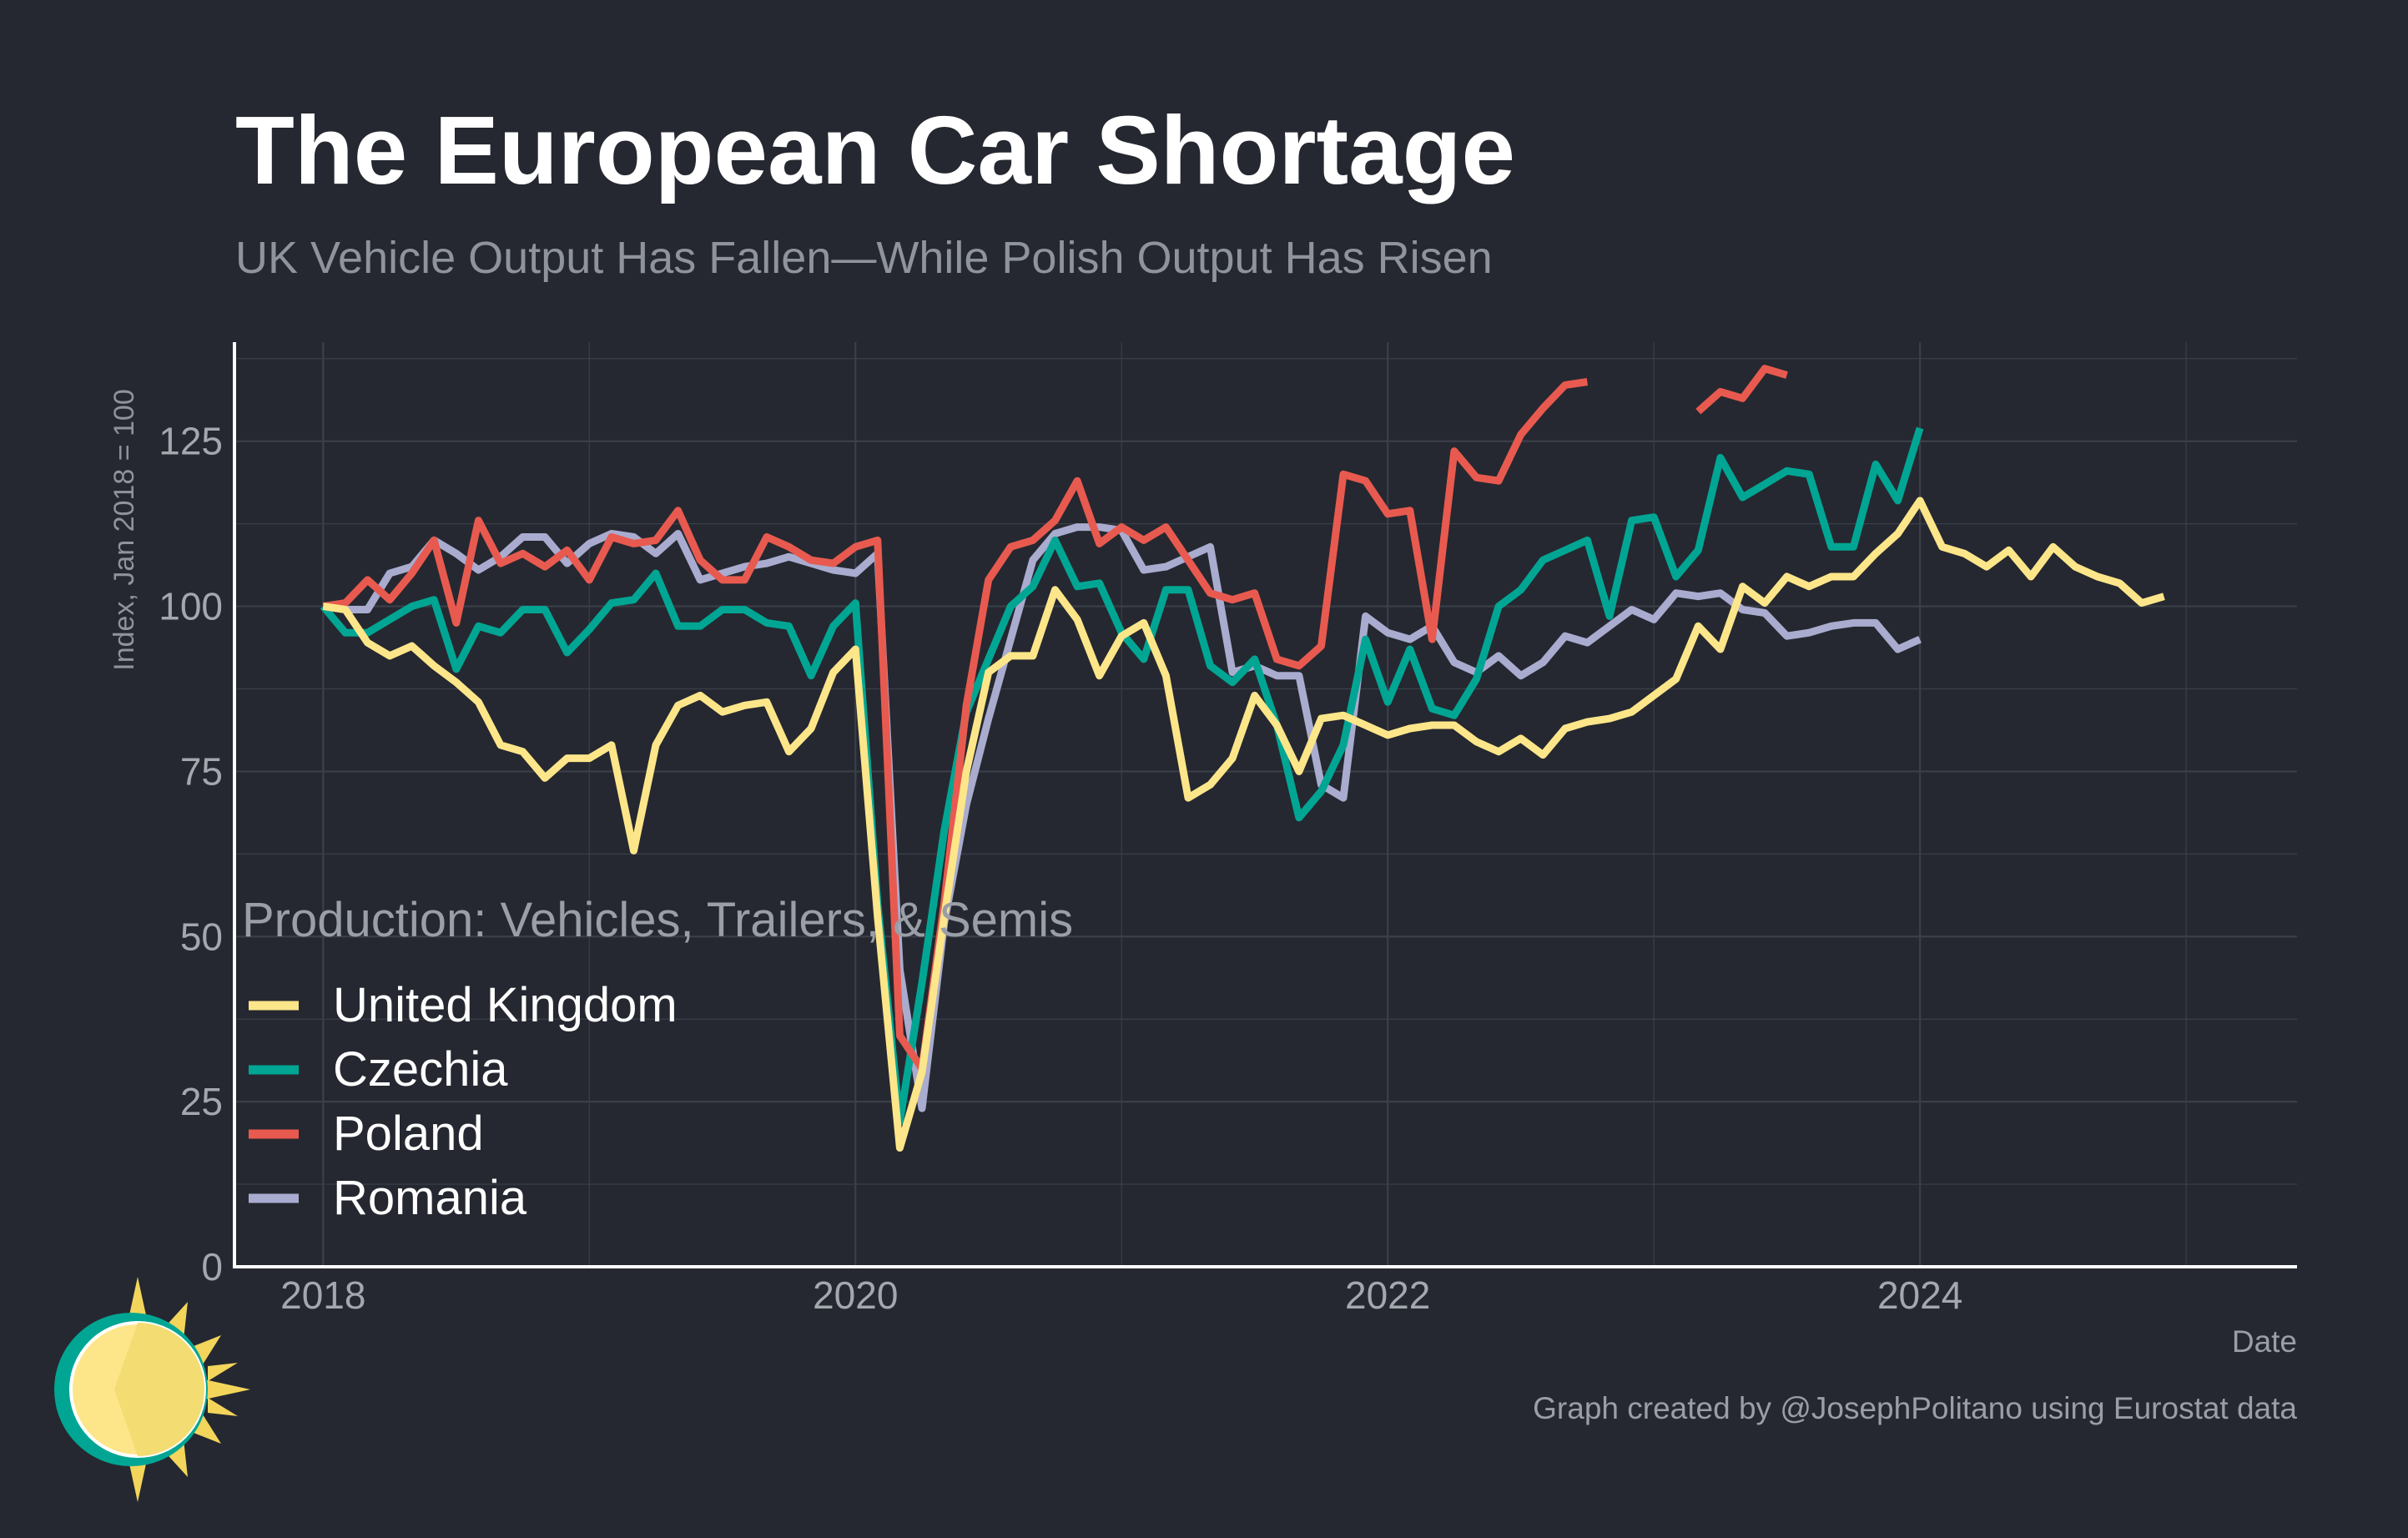  I want to click on x-tick-label: 2018, so click(322, 1295).